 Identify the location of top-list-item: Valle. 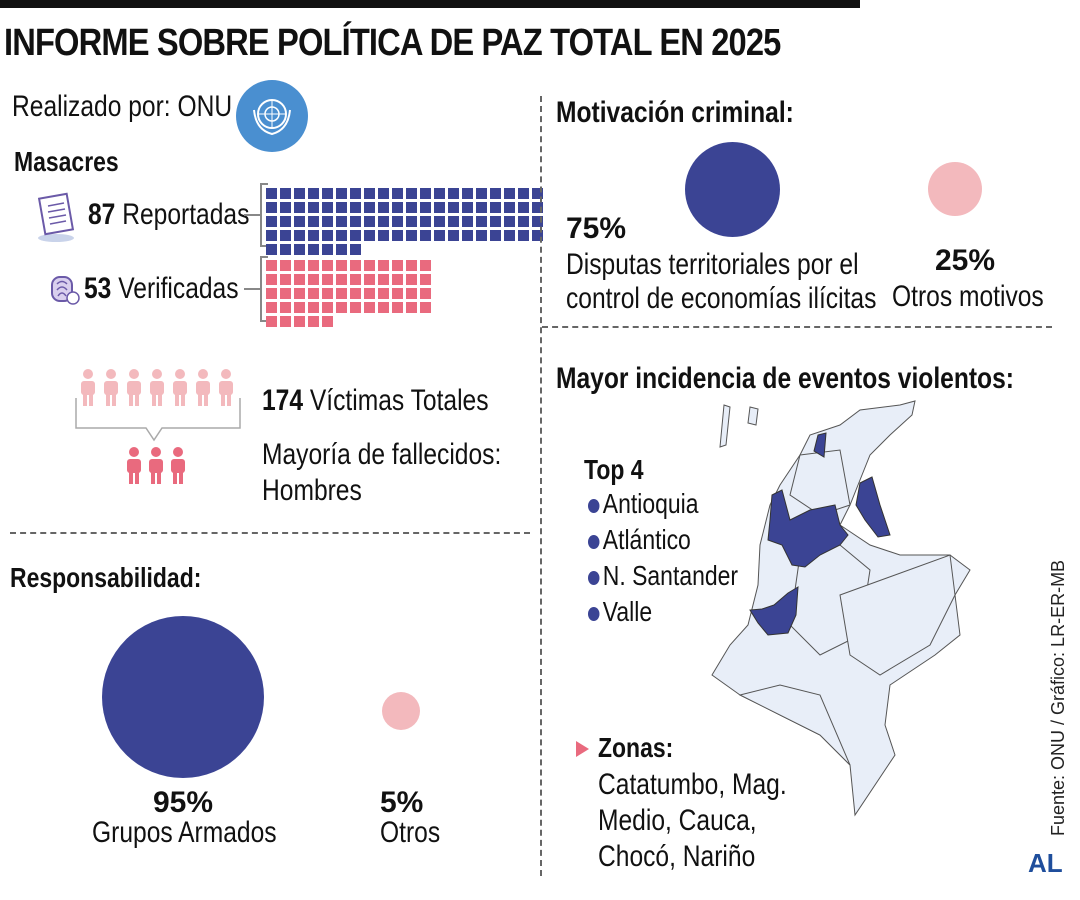
(663, 614).